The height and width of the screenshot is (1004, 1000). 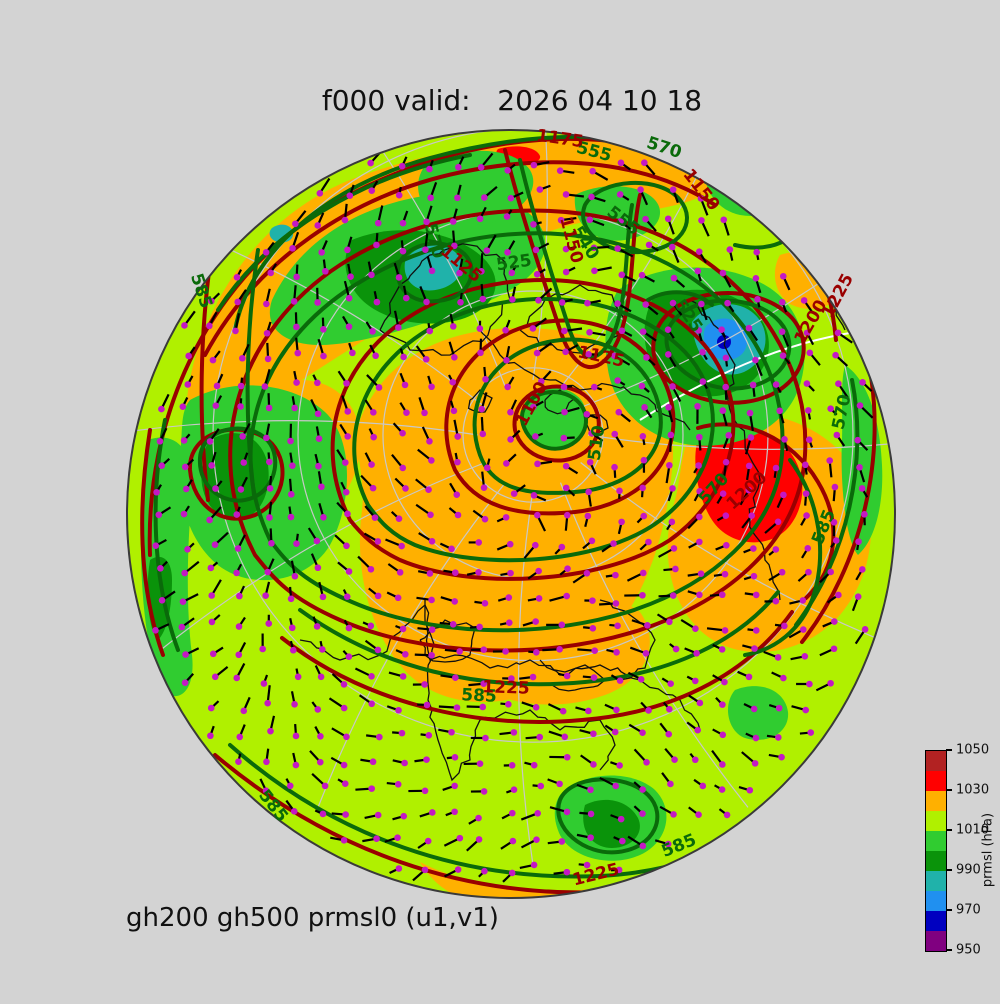 I want to click on colorbar-tick-label: 1030, so click(x=972, y=790).